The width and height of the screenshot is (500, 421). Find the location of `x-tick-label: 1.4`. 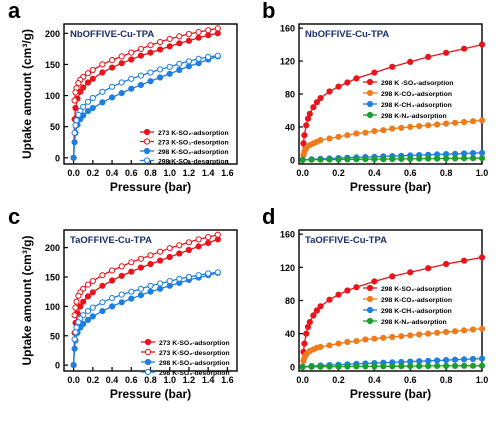

x-tick-label: 1.4 is located at coordinates (208, 380).